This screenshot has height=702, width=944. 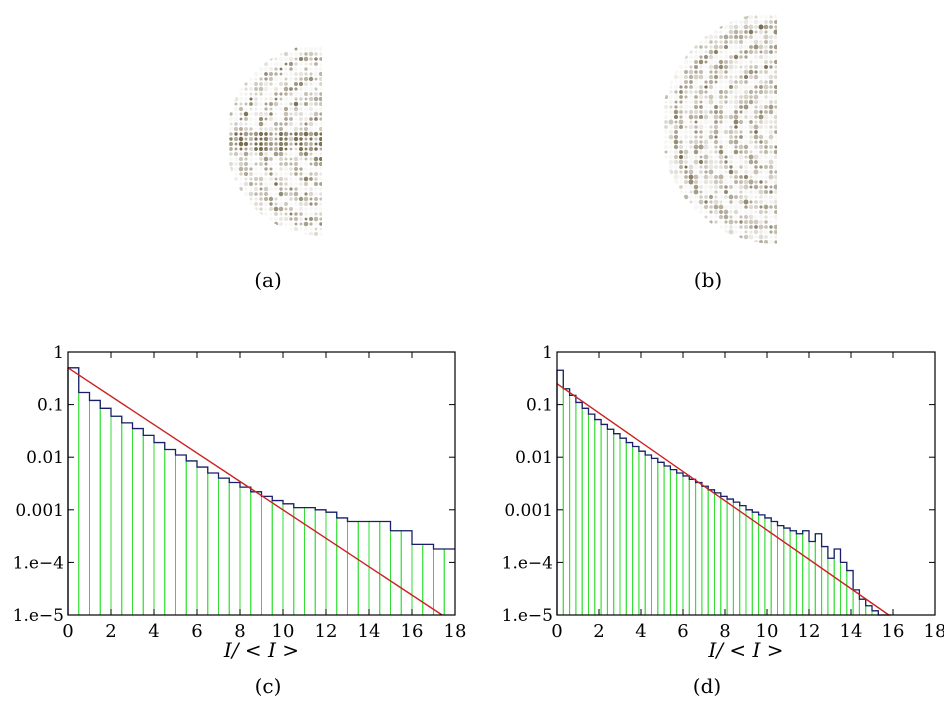 What do you see at coordinates (527, 616) in the screenshot?
I see `y-tick-label: 1.e−5` at bounding box center [527, 616].